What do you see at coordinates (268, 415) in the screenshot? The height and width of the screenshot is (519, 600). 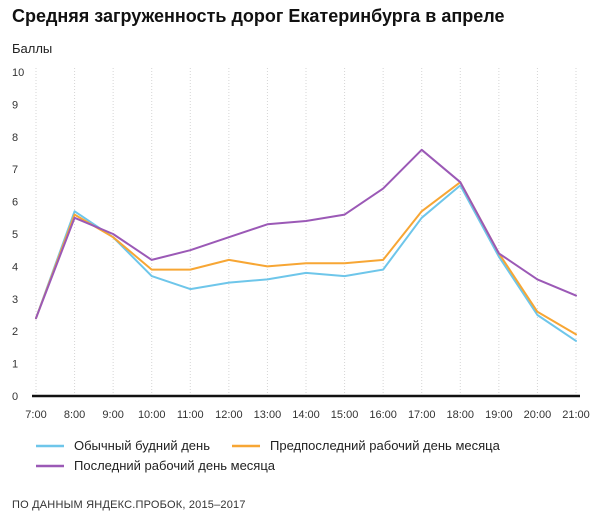 I see `x-tick-label: 13:00` at bounding box center [268, 415].